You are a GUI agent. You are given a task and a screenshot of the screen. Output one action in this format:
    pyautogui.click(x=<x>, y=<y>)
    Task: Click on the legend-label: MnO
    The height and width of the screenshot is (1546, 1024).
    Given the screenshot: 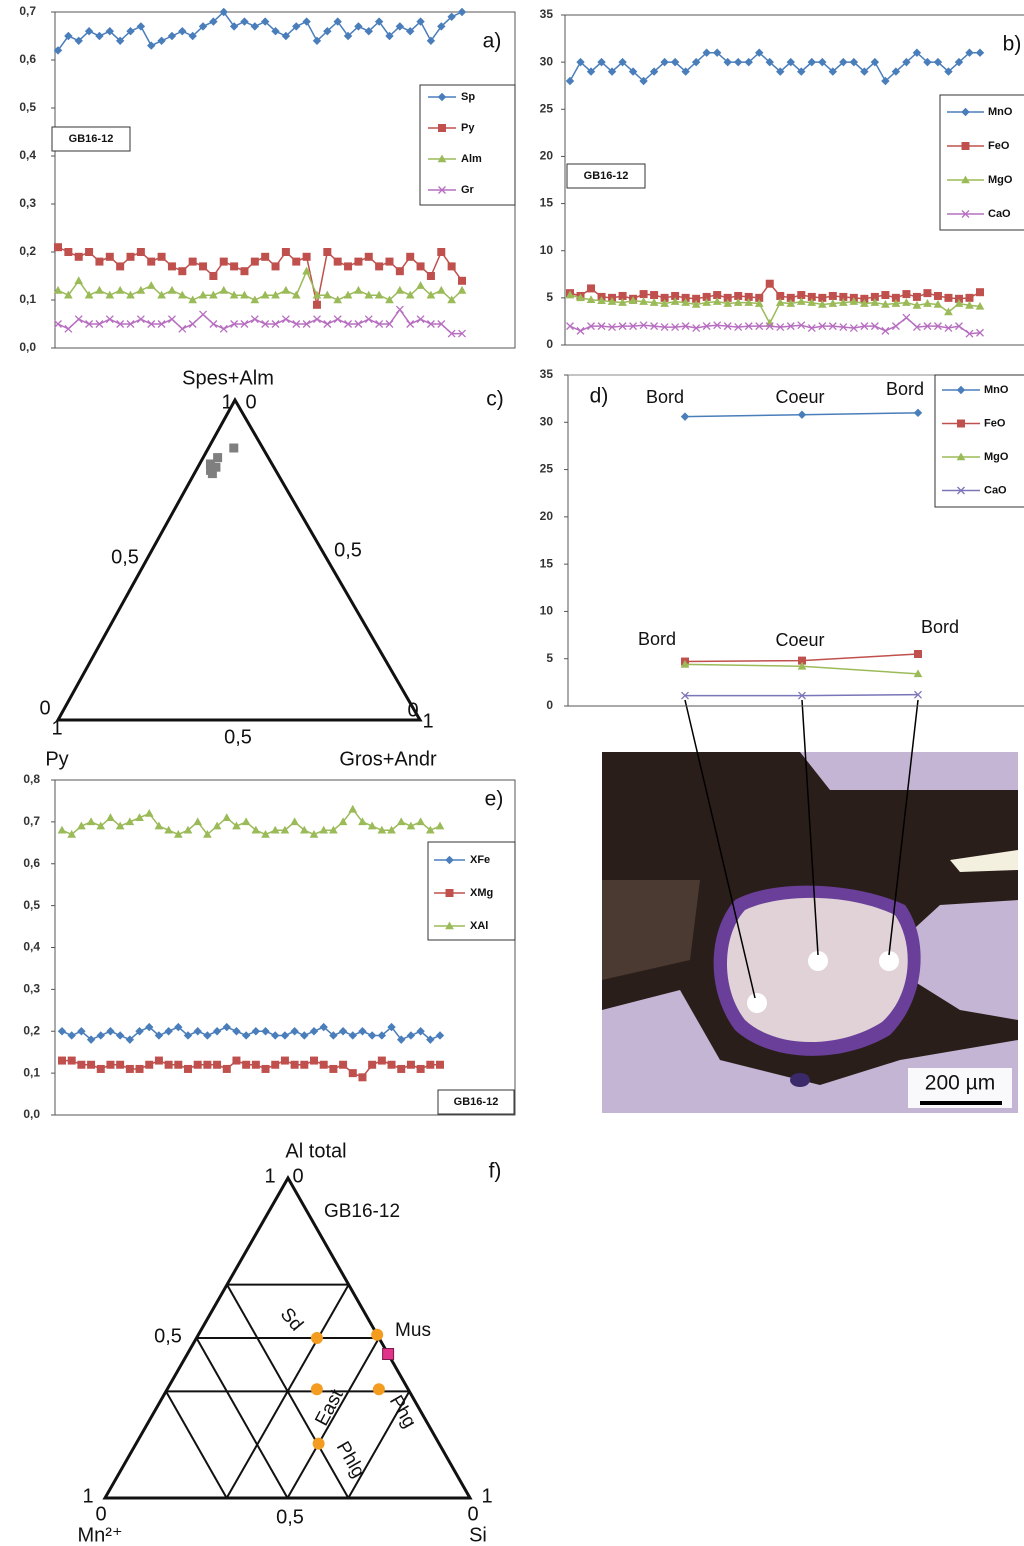 What is the action you would take?
    pyautogui.click(x=996, y=390)
    